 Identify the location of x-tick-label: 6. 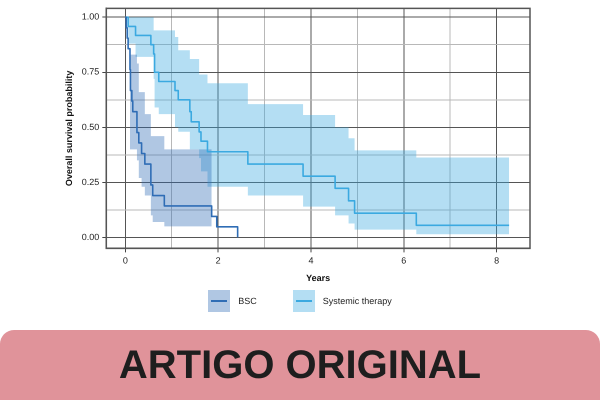
(403, 260).